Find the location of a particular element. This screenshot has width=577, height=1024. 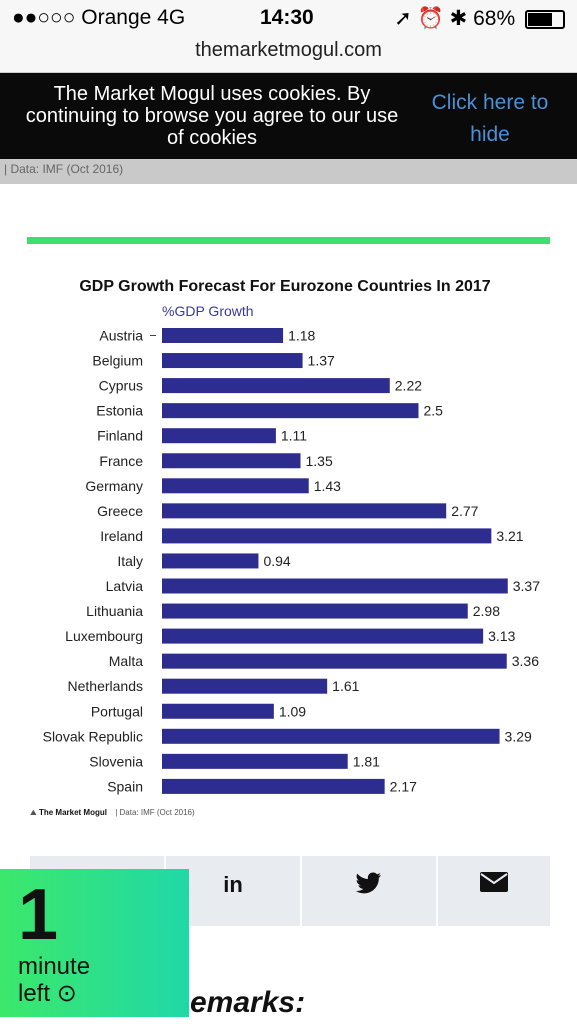

bar-austria is located at coordinates (223, 335).